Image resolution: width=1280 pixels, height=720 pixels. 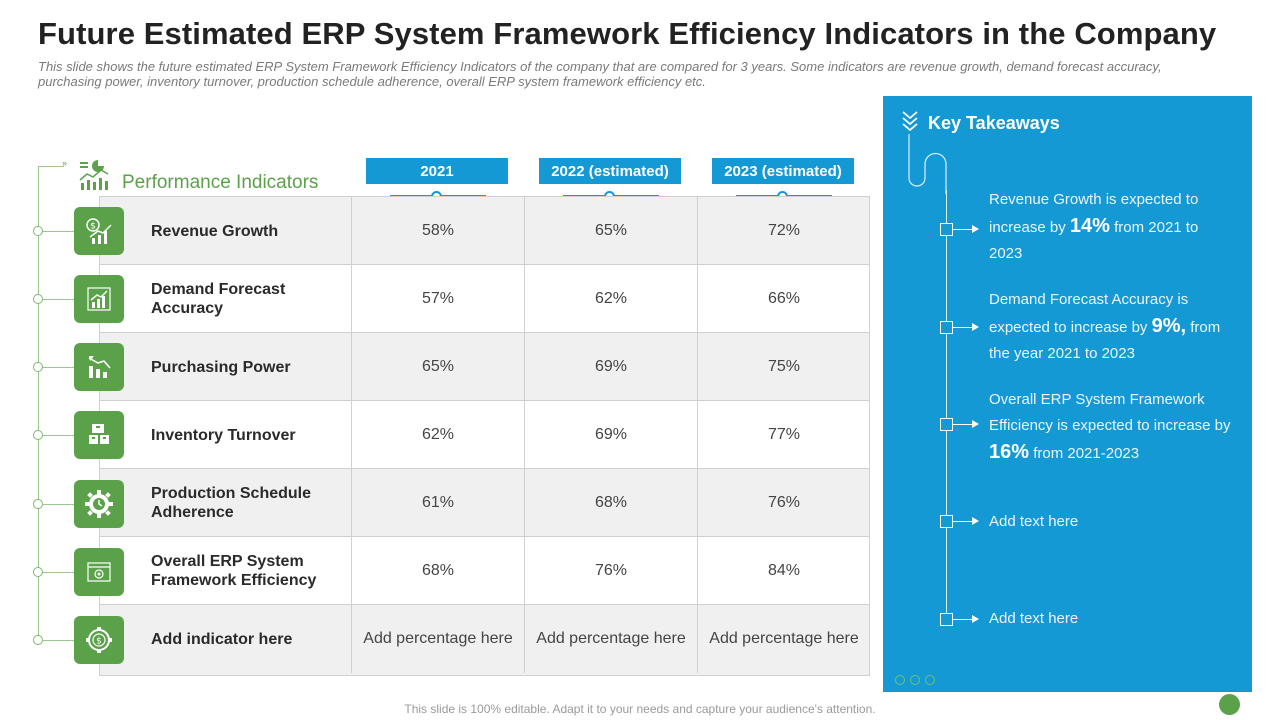 I want to click on value-2021: 65%, so click(x=437, y=367).